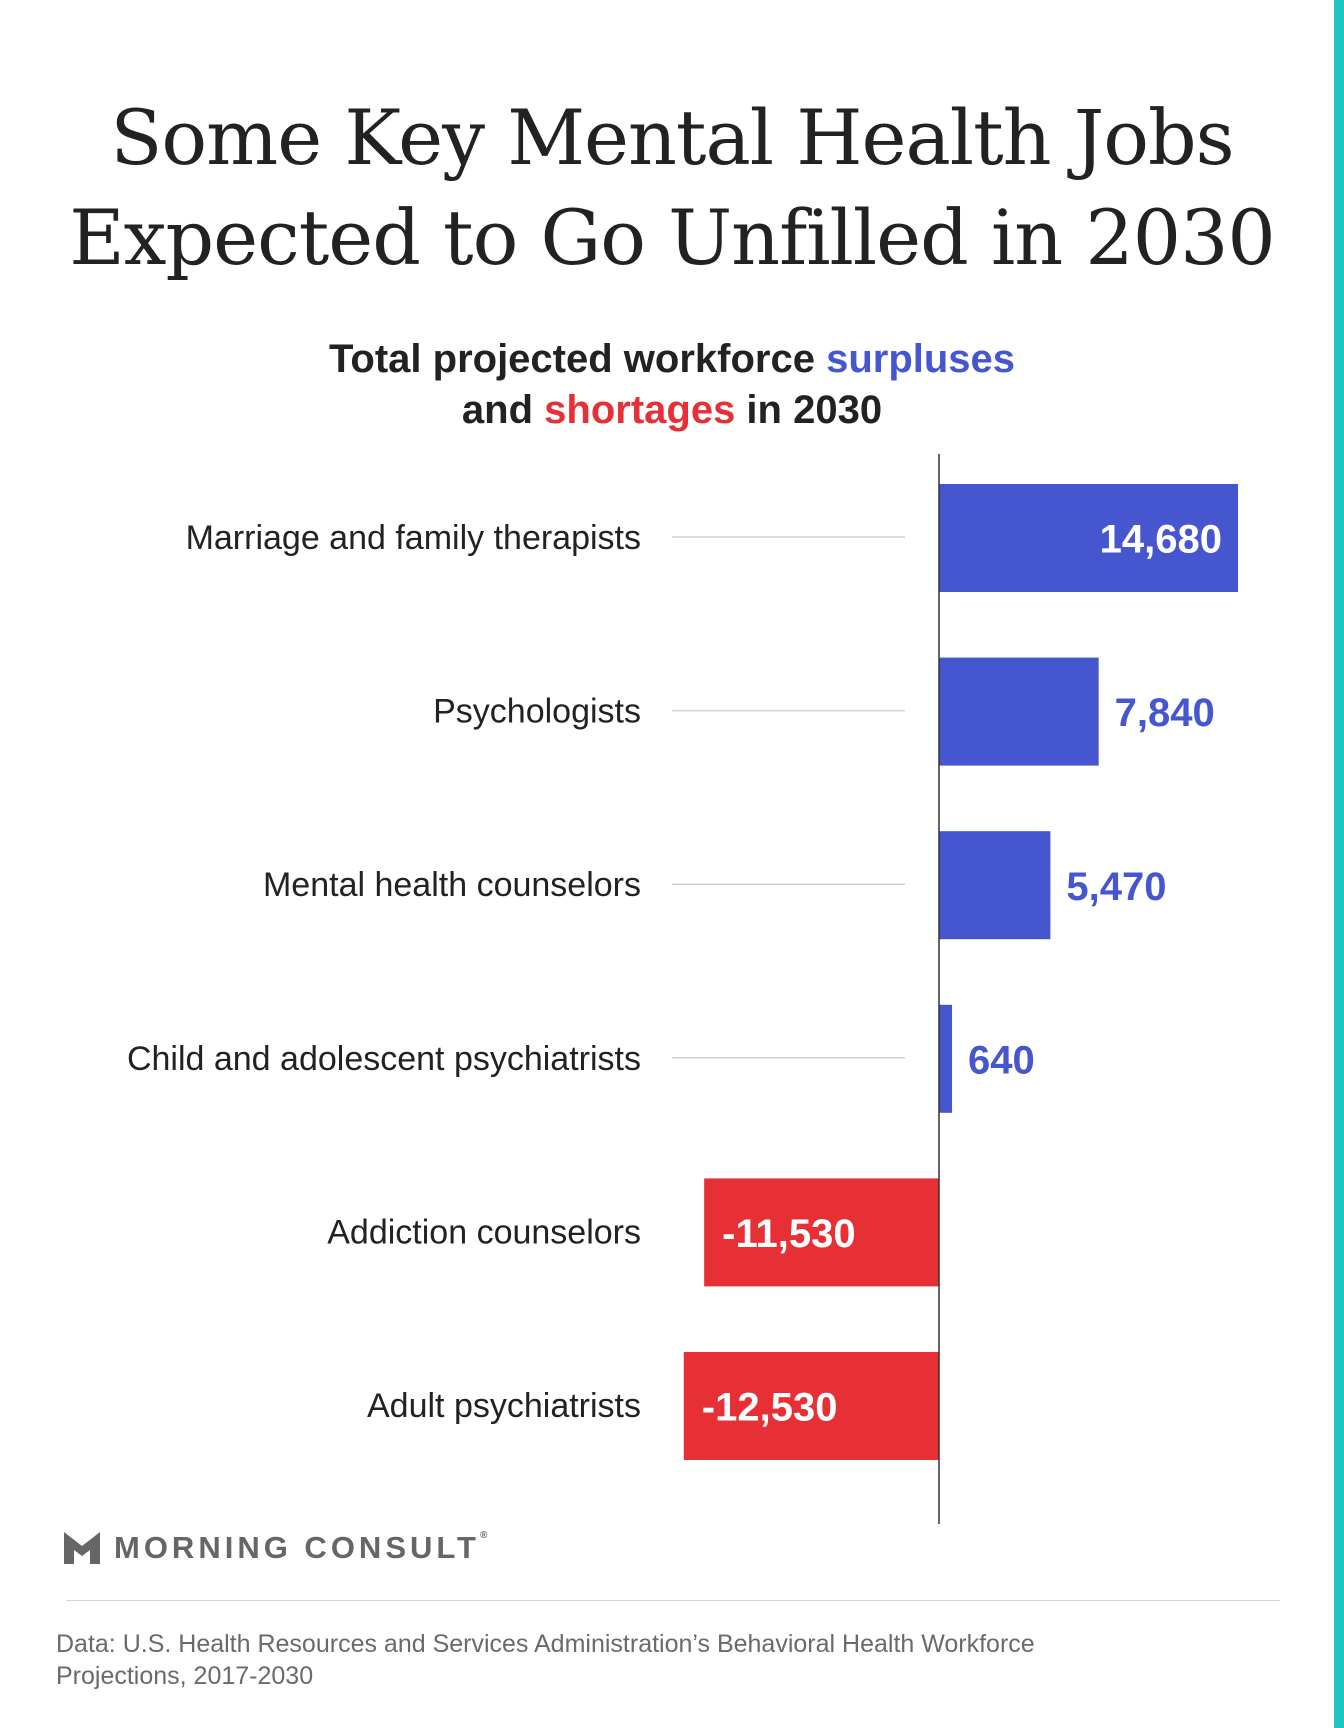  What do you see at coordinates (788, 1234) in the screenshot?
I see `value-label: -11,530` at bounding box center [788, 1234].